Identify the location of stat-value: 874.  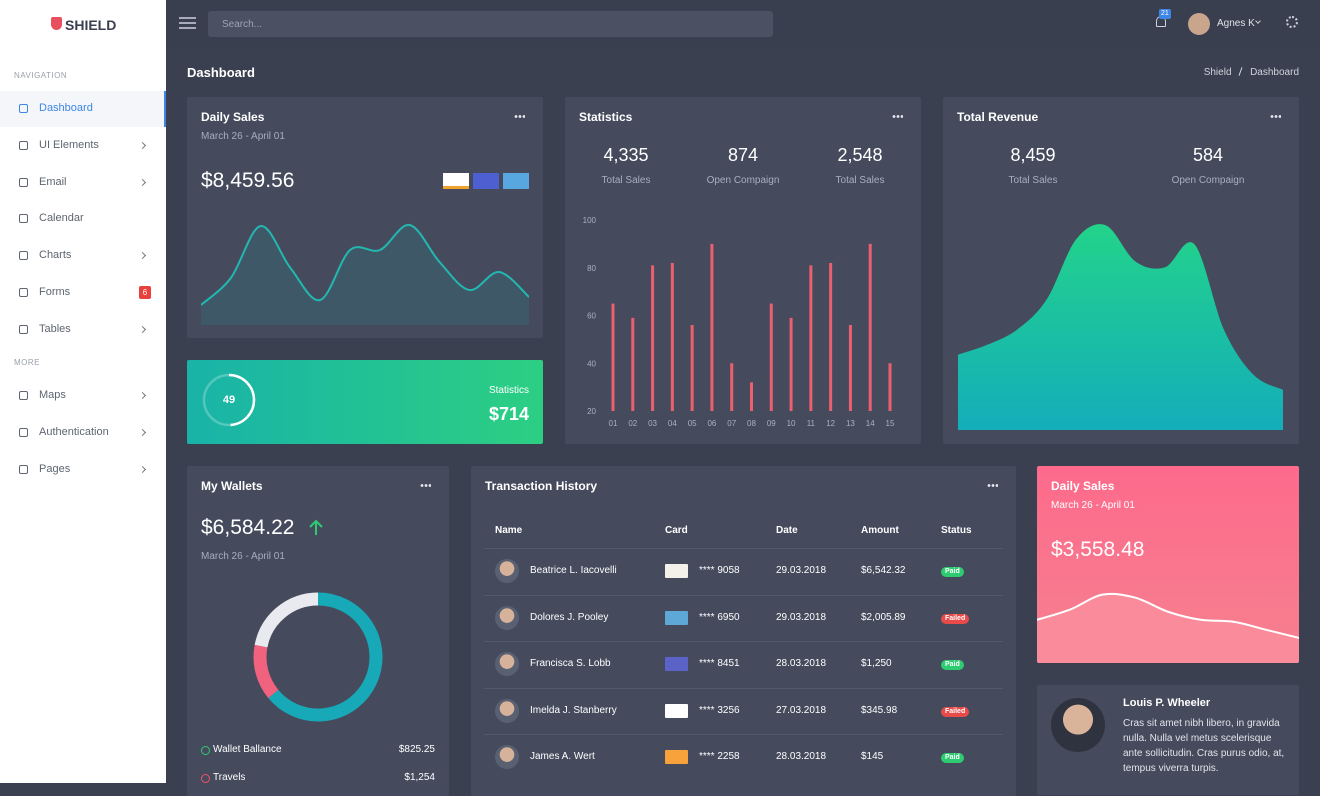
(743, 155).